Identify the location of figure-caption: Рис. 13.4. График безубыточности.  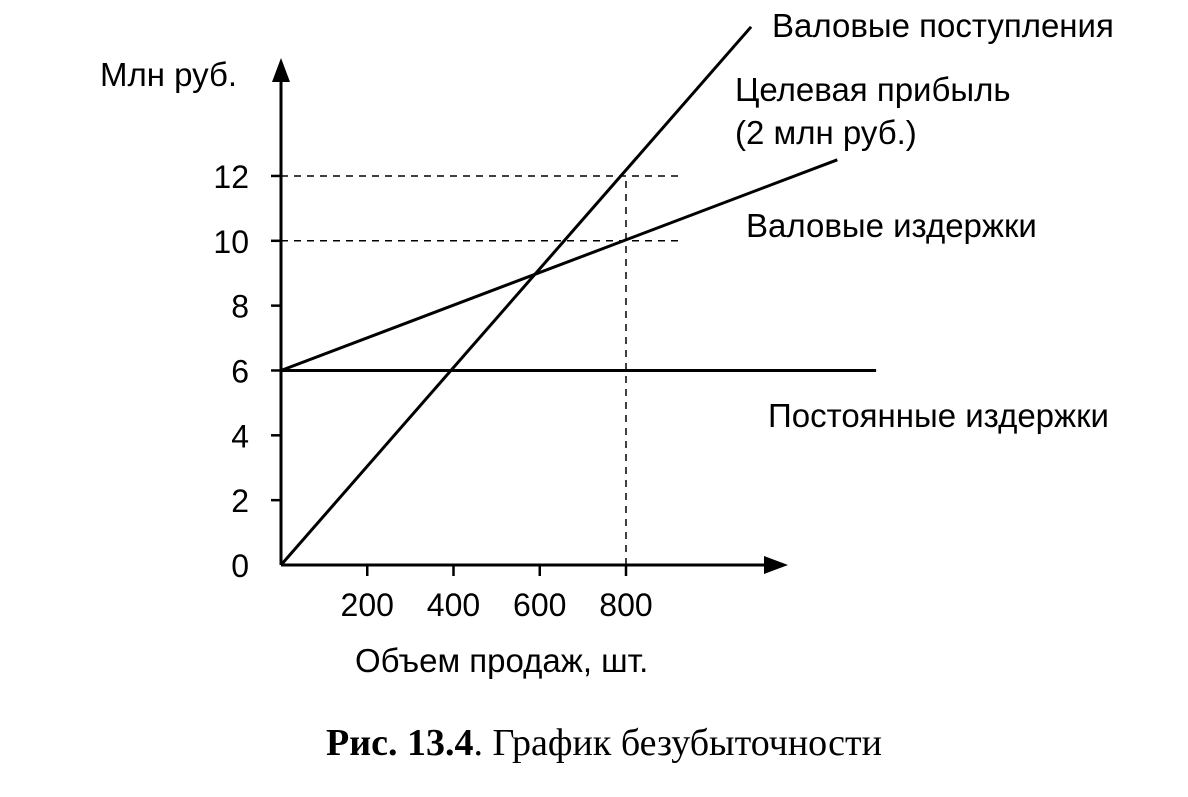
(604, 743).